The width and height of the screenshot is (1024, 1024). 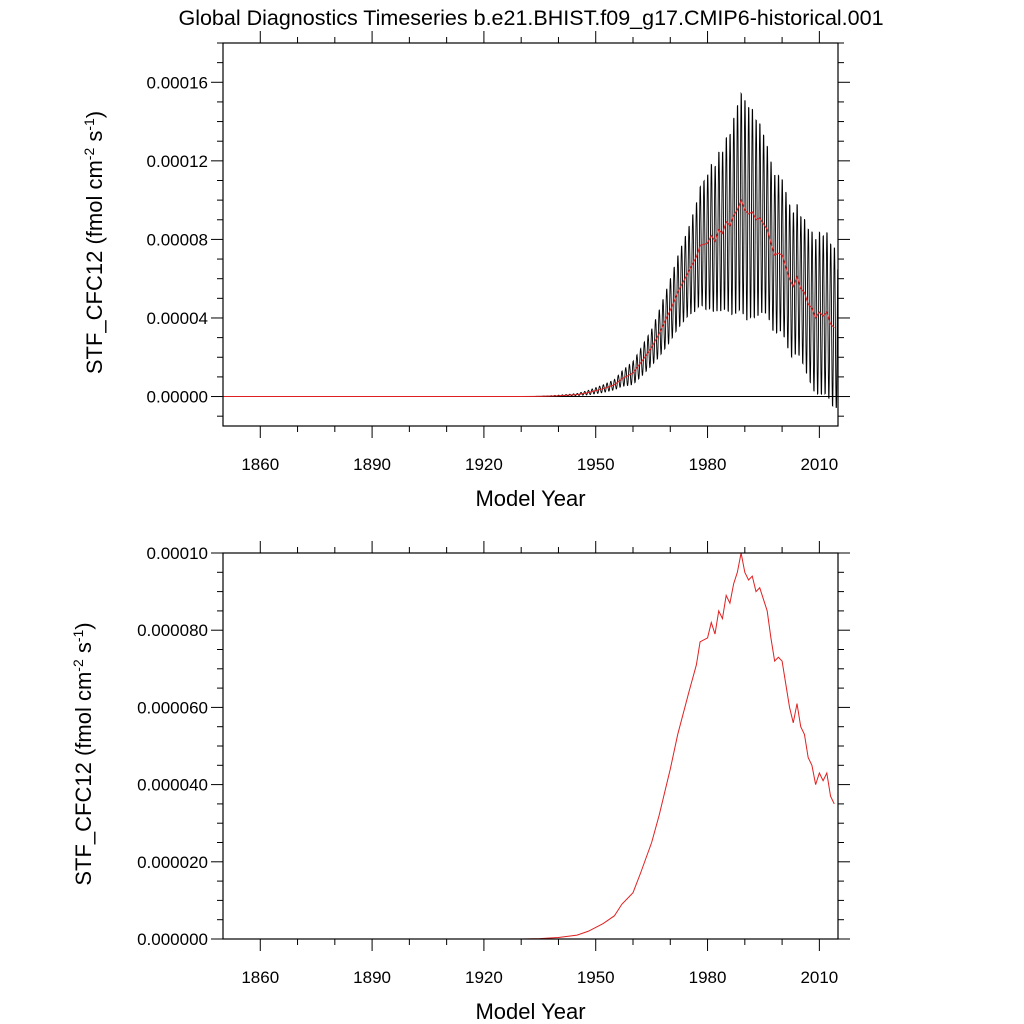 What do you see at coordinates (177, 161) in the screenshot?
I see `y-tick-label: 0.00012` at bounding box center [177, 161].